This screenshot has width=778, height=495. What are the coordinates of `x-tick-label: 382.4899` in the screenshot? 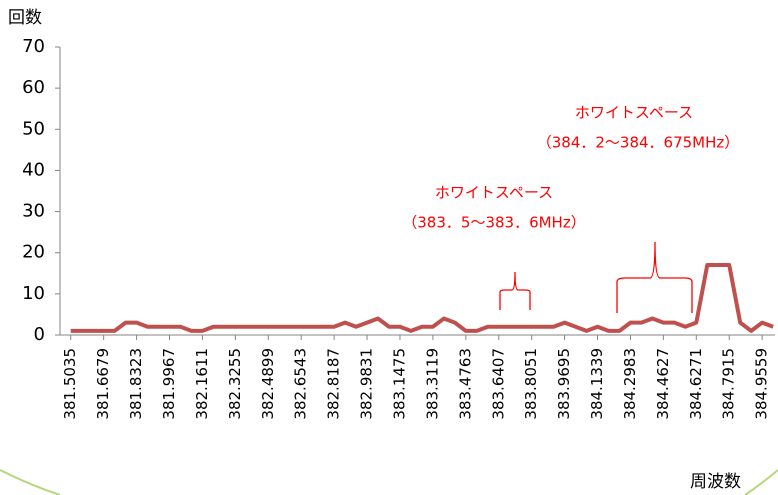 It's located at (268, 384).